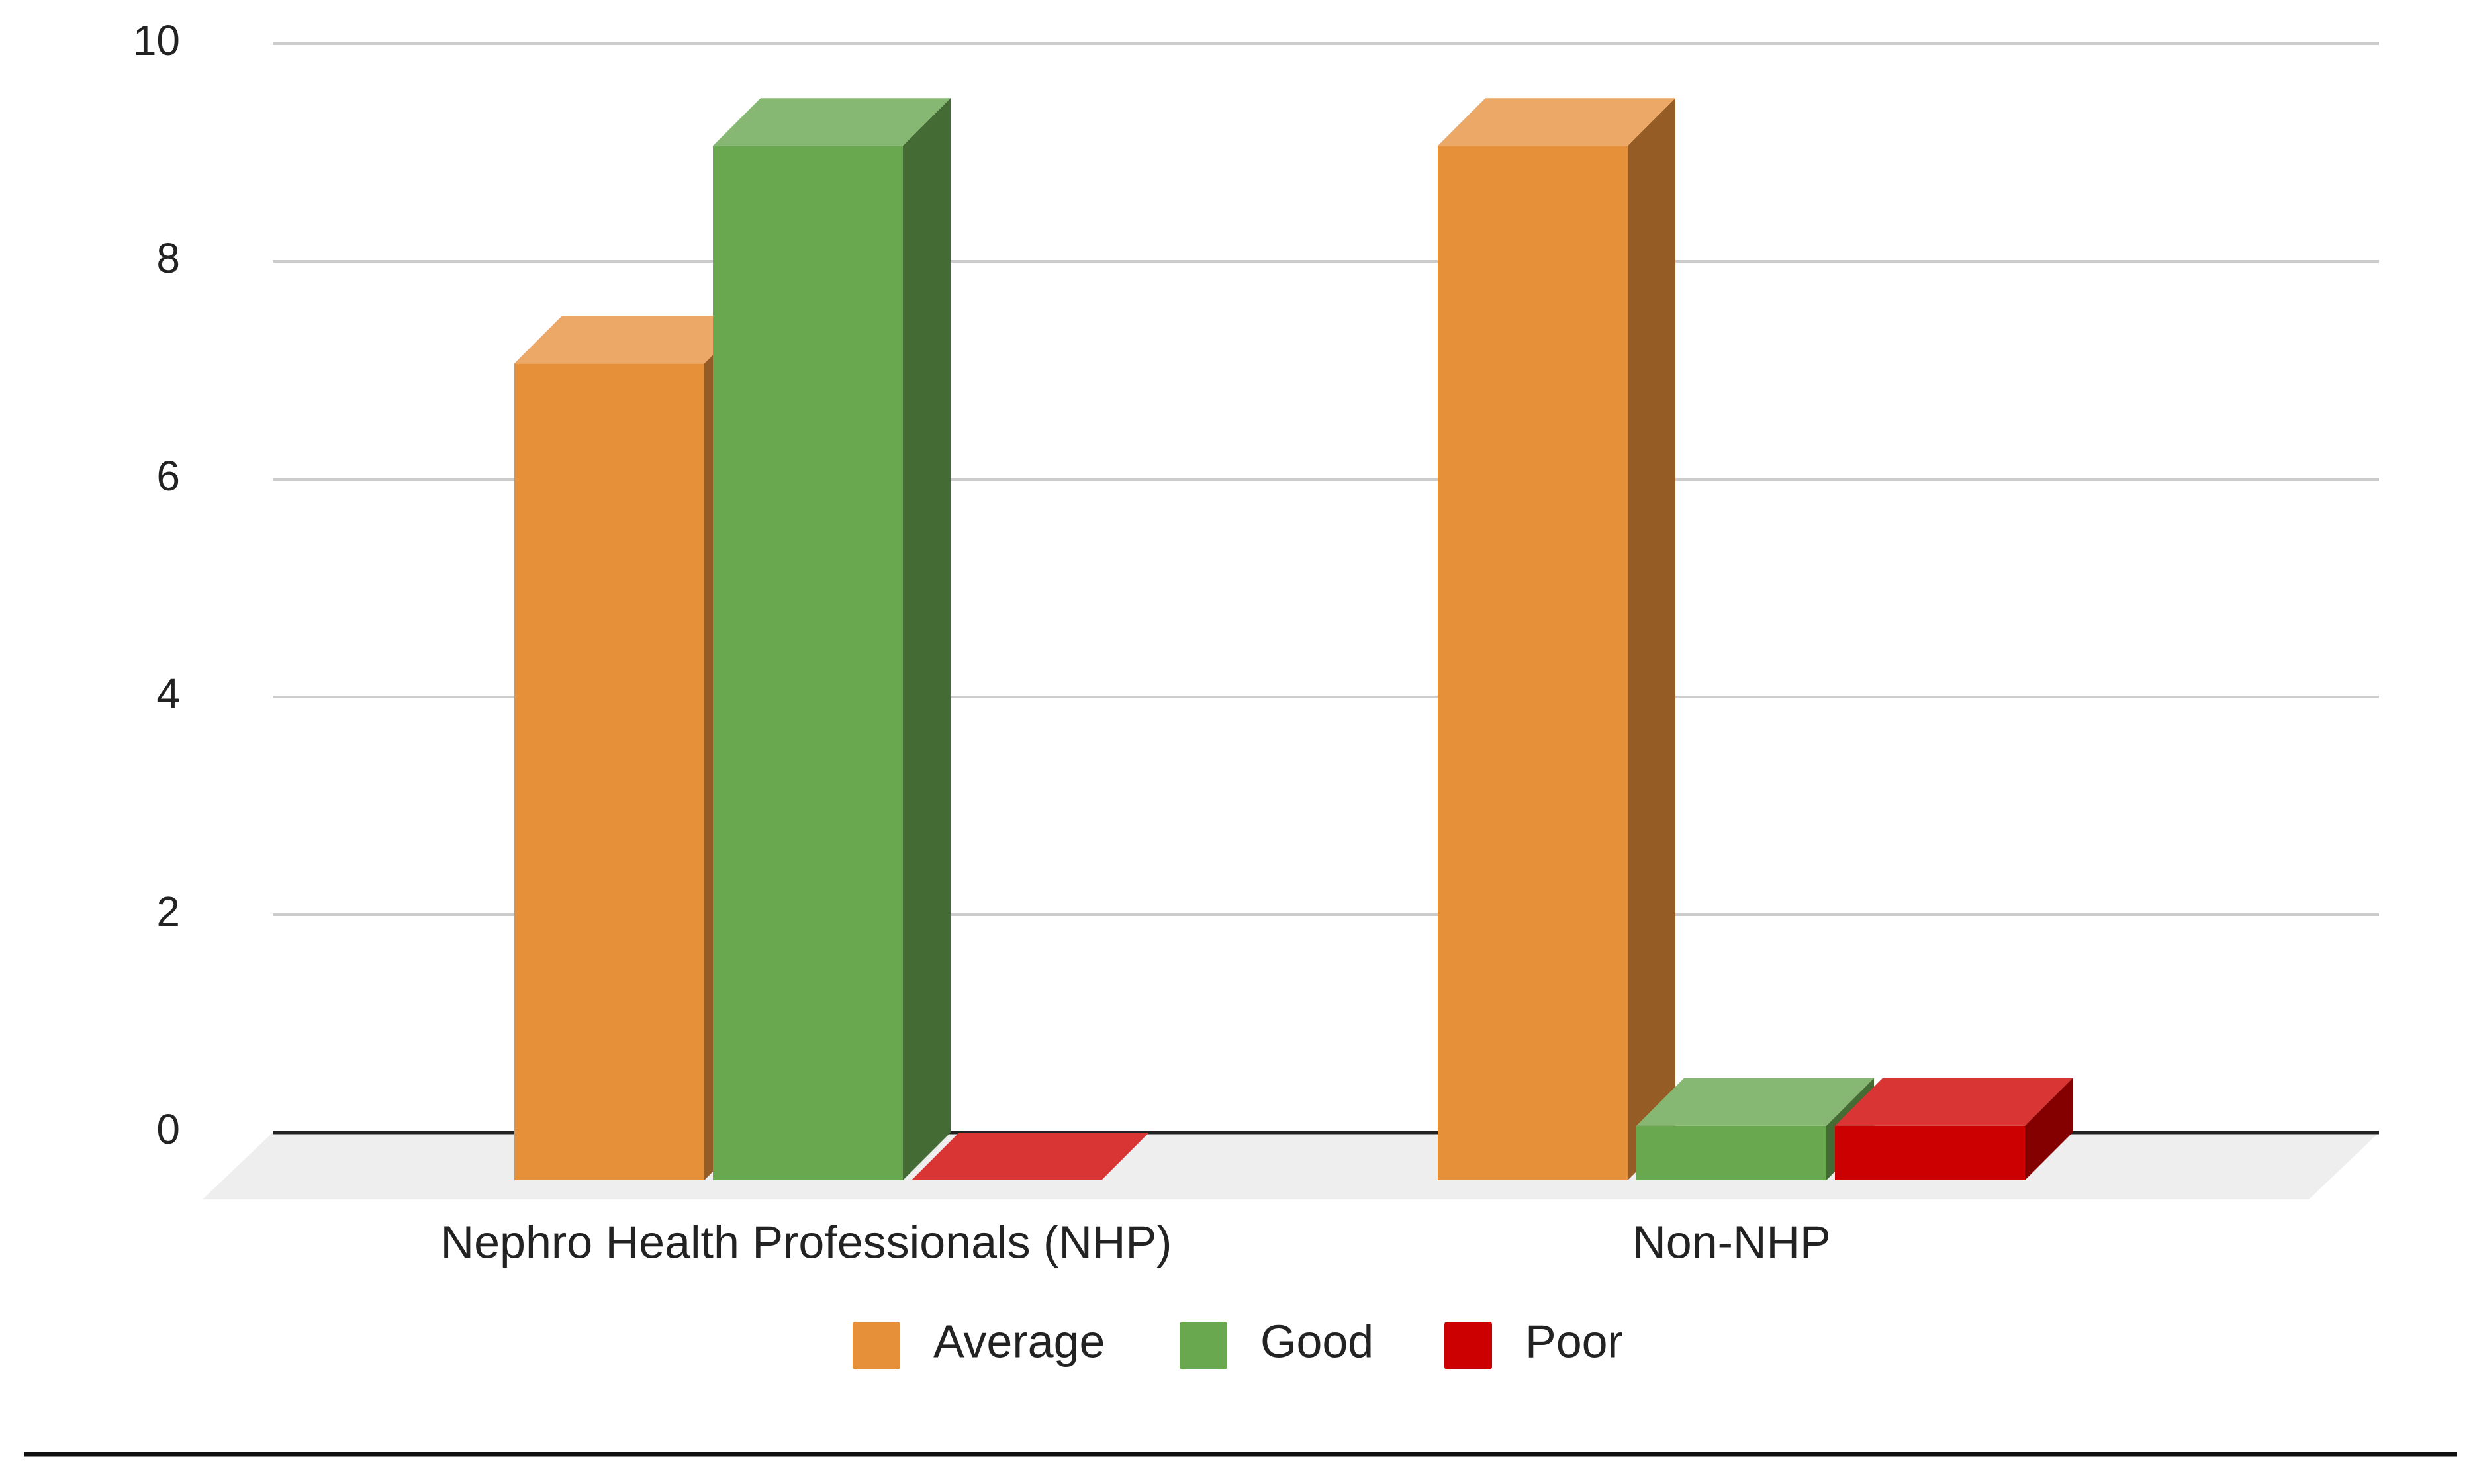 This screenshot has width=2477, height=1484. I want to click on x-axis-category-labels: Nephro Health Professionals (NHP) Non-NHP, so click(1136, 1242).